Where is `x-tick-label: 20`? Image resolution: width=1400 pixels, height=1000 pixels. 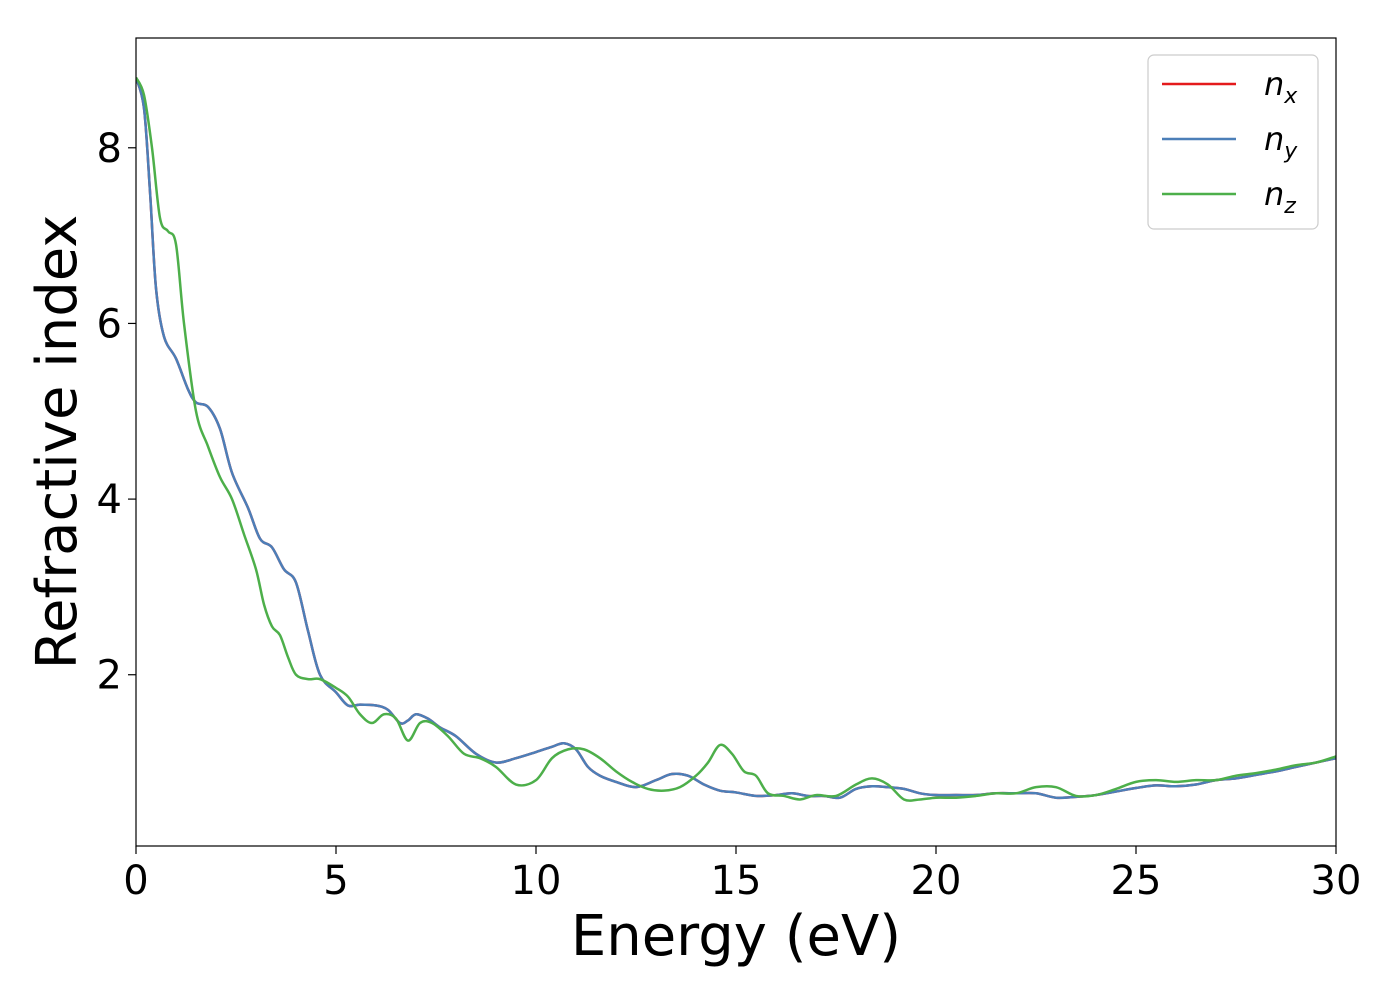
x-tick-label: 20 is located at coordinates (936, 881).